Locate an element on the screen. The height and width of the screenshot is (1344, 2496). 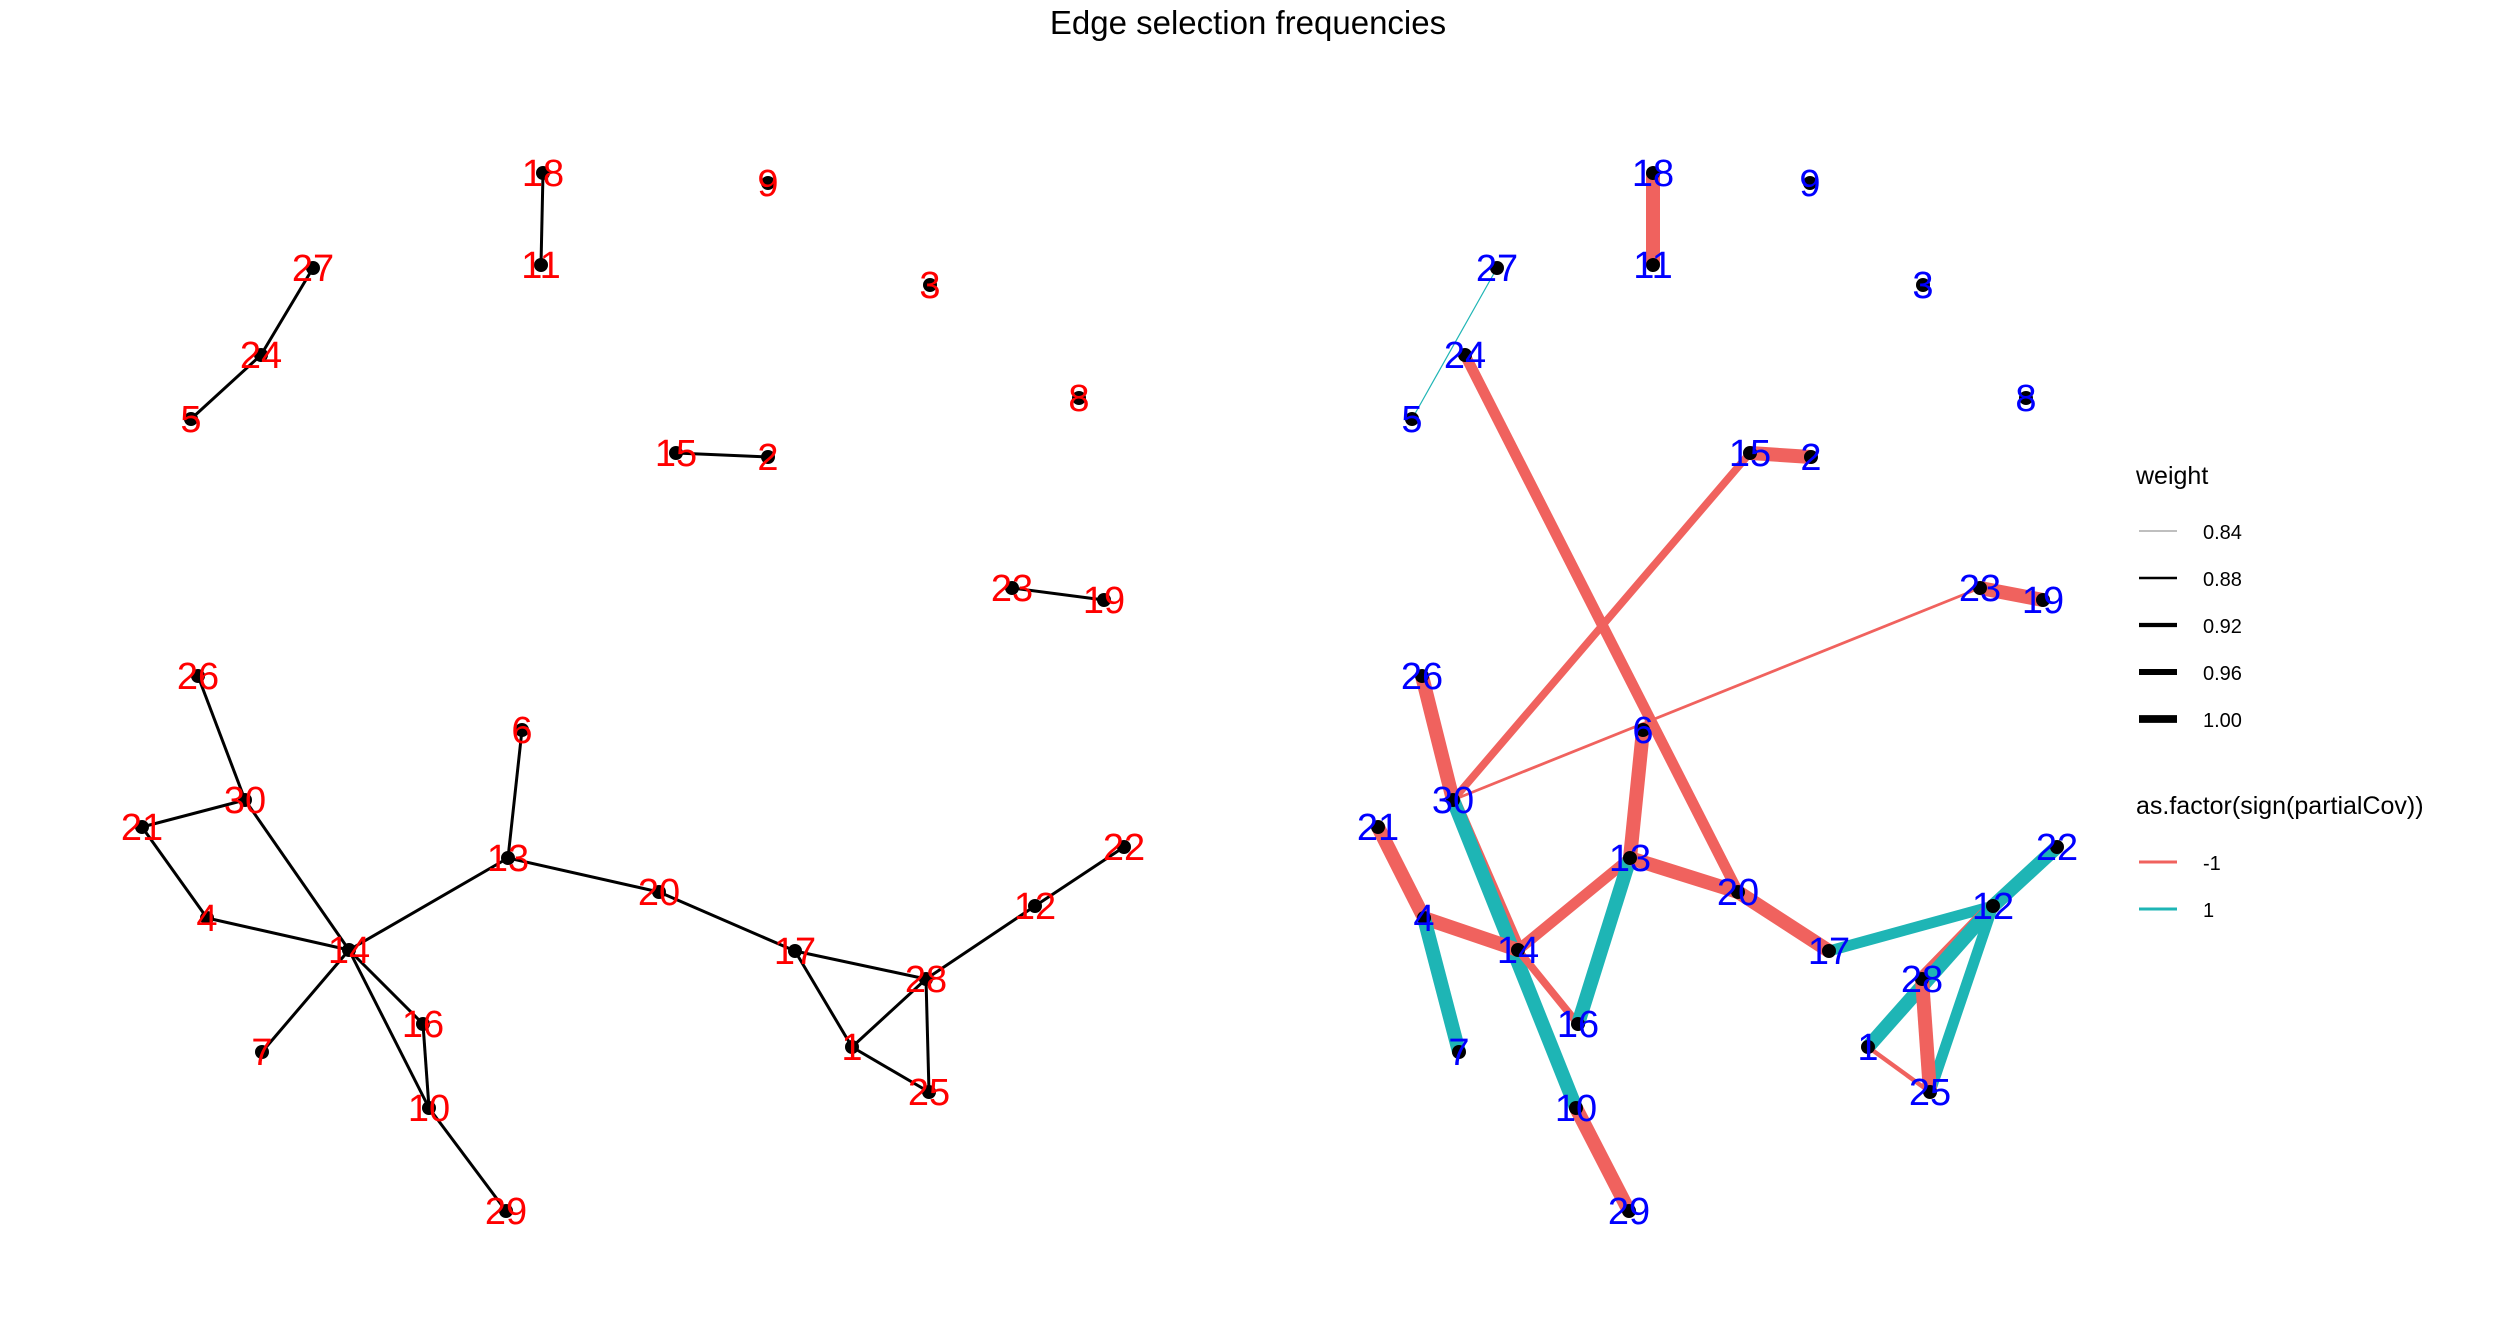
right-node-label-24: 24 is located at coordinates (1465, 356).